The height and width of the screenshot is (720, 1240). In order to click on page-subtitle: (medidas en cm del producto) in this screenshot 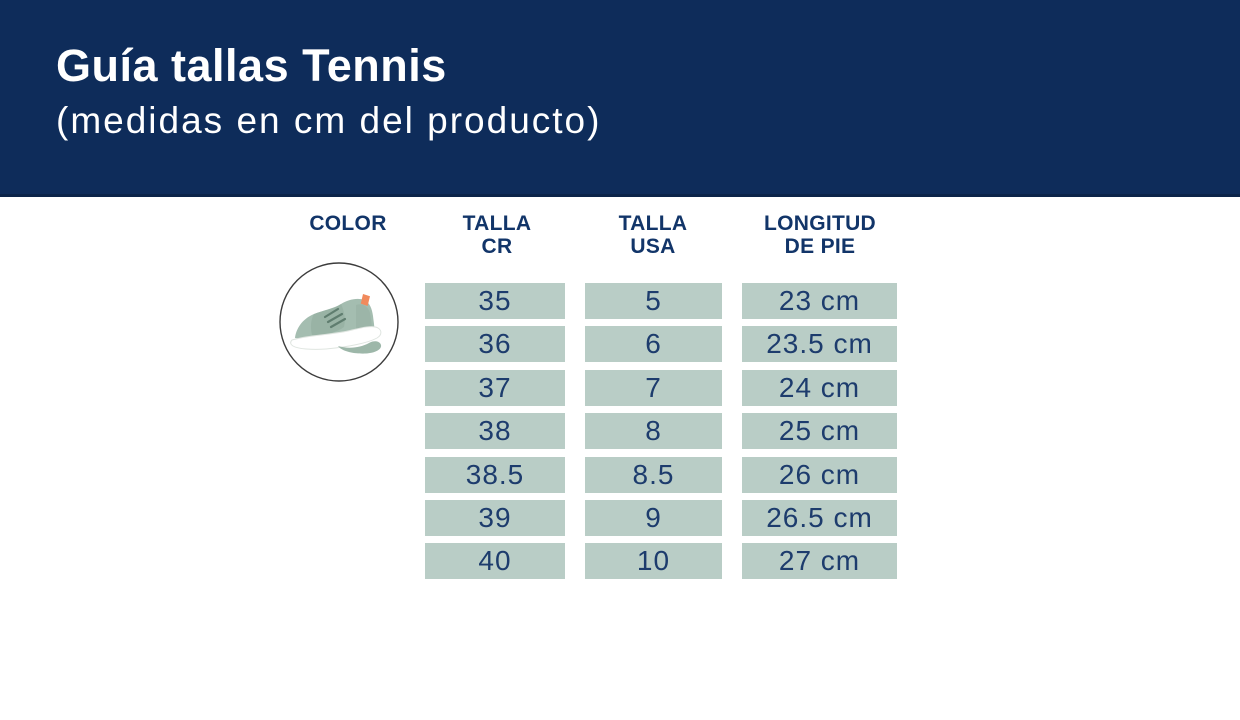, I will do `click(329, 120)`.